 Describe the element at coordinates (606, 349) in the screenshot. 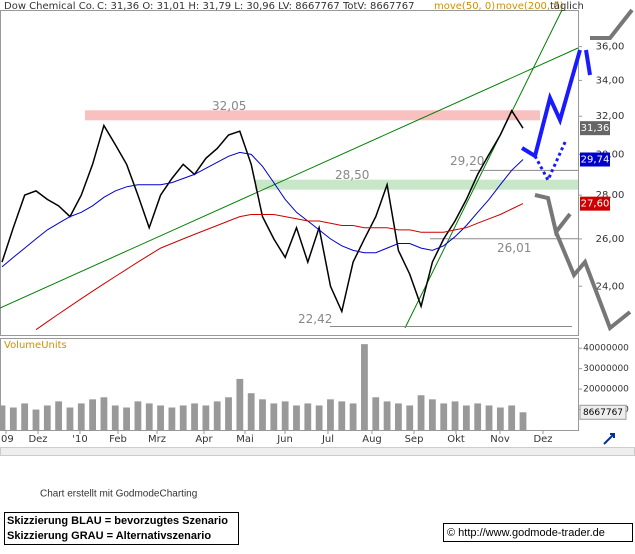

I see `y-tick-label: 40000000` at that location.